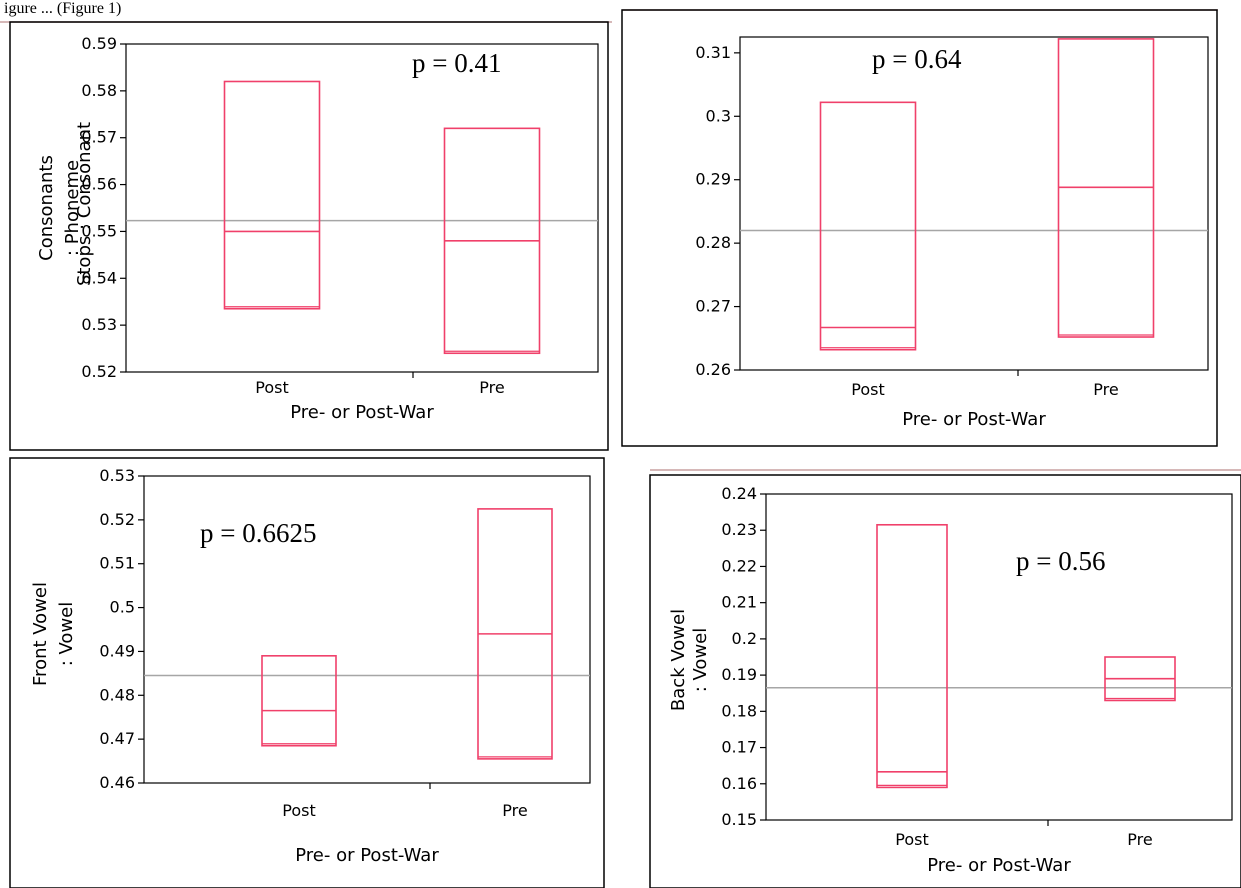 This screenshot has width=1241, height=888. Describe the element at coordinates (117, 782) in the screenshot. I see `y-tick-label: 0.46` at that location.